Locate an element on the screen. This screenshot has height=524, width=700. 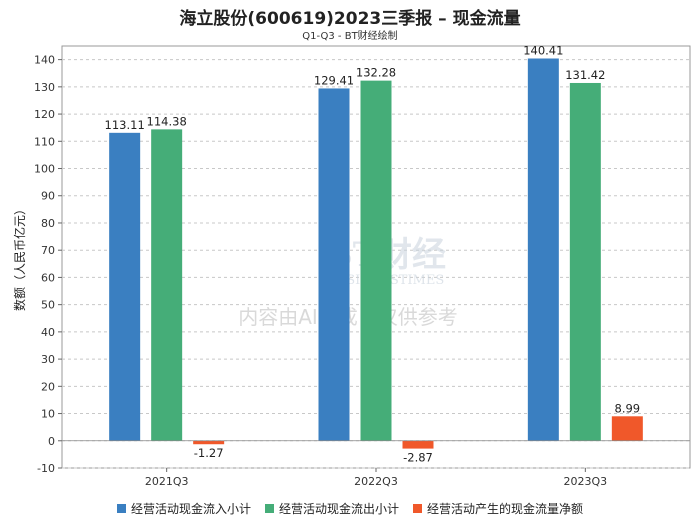
bar-value-label: 113.11 is located at coordinates (125, 125).